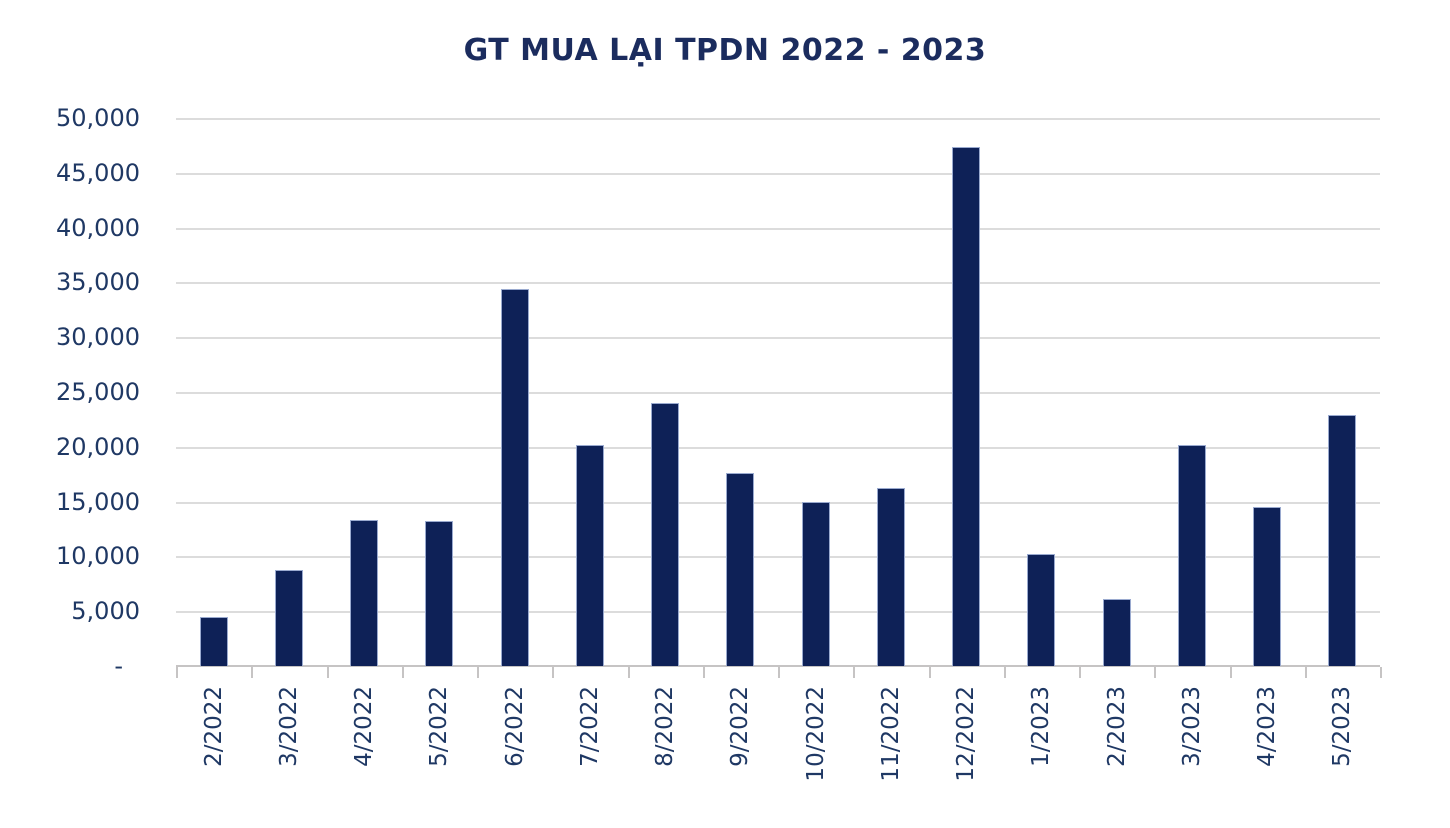 The width and height of the screenshot is (1450, 828). I want to click on x-label-cell: 4/2022, so click(364, 741).